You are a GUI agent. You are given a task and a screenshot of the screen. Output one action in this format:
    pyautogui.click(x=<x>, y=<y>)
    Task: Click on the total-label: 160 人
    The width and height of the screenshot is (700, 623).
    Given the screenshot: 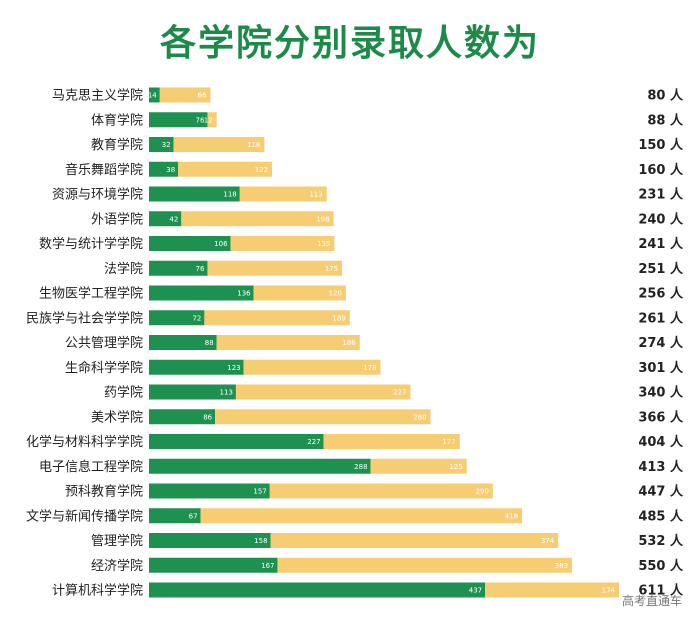 What is the action you would take?
    pyautogui.click(x=661, y=170)
    